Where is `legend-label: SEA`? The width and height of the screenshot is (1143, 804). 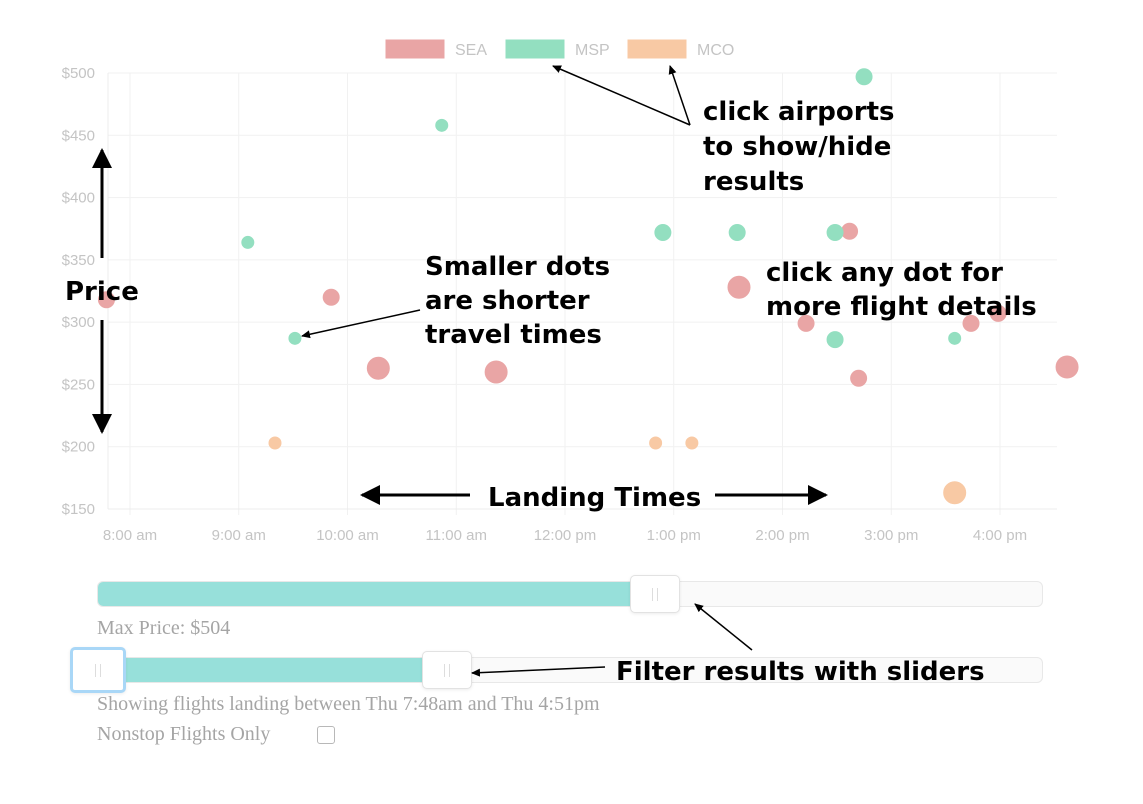 legend-label: SEA is located at coordinates (471, 50).